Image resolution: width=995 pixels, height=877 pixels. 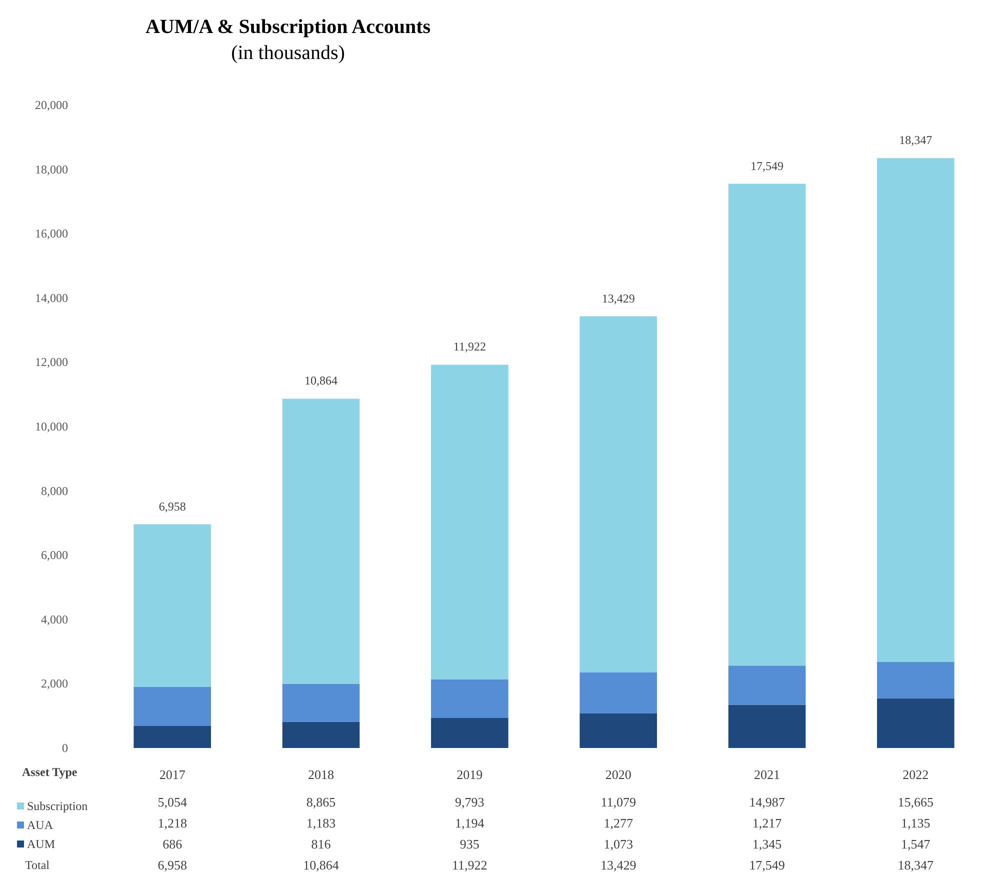 What do you see at coordinates (37, 865) in the screenshot?
I see `text: Total` at bounding box center [37, 865].